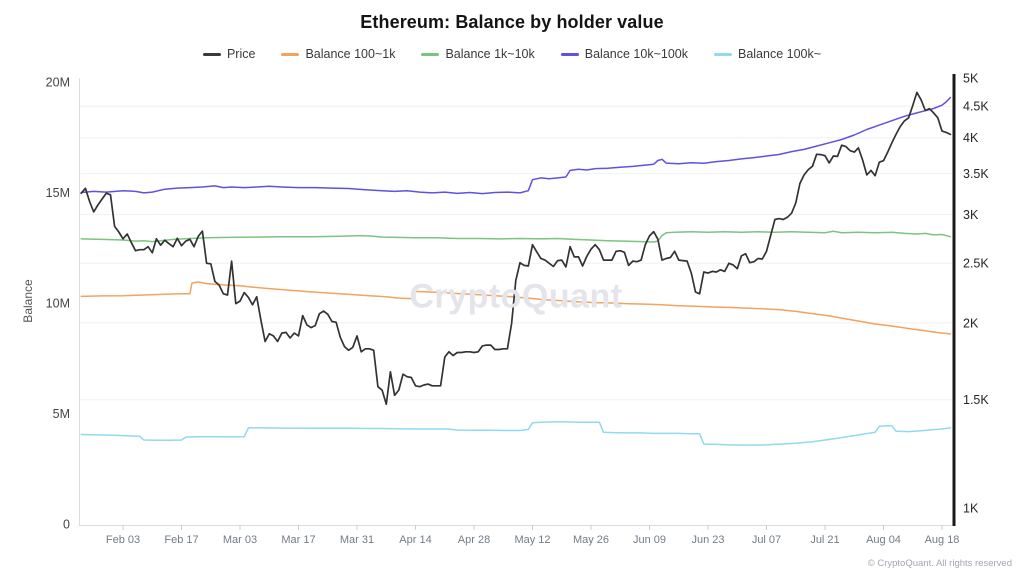  What do you see at coordinates (516, 236) in the screenshot?
I see `balance-1k-10k-line` at bounding box center [516, 236].